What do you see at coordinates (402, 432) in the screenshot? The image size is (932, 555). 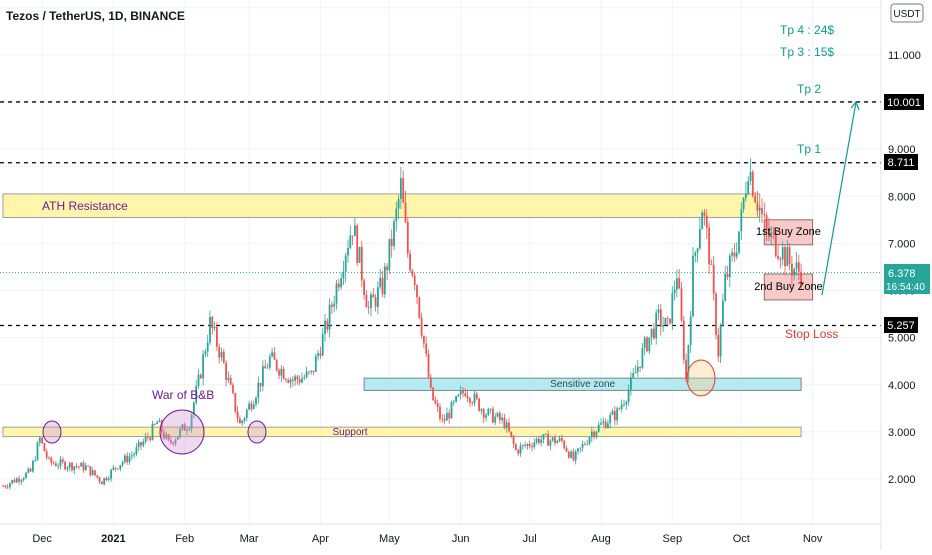 I see `zone-support` at bounding box center [402, 432].